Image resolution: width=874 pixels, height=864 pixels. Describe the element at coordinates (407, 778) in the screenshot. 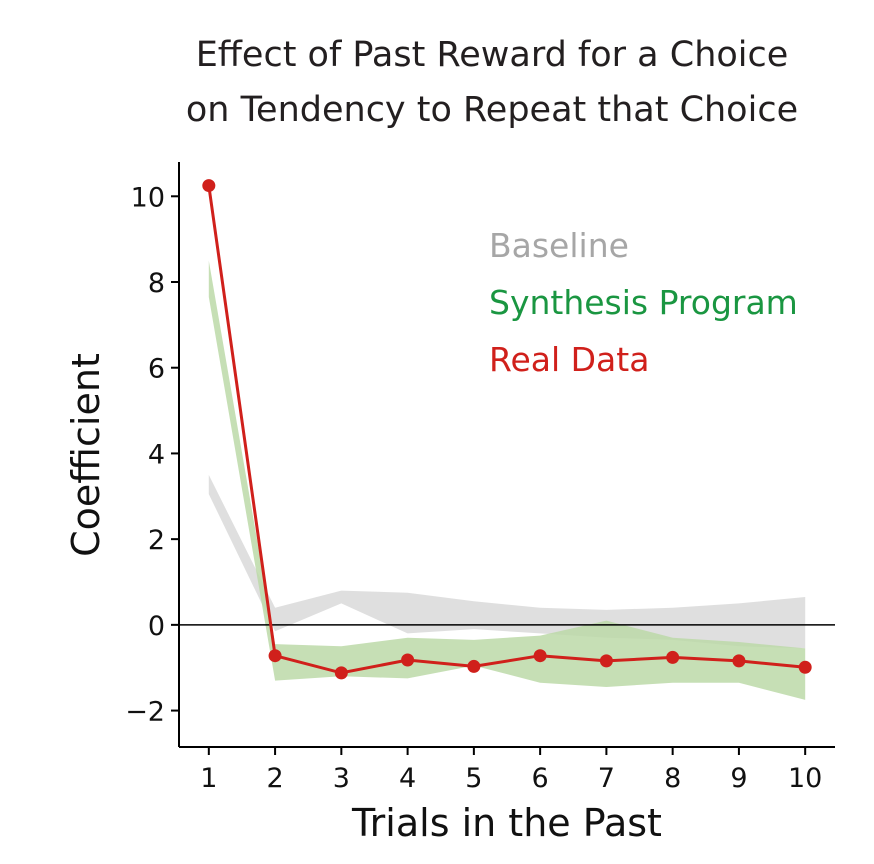

I see `x-tick-label: 4` at that location.